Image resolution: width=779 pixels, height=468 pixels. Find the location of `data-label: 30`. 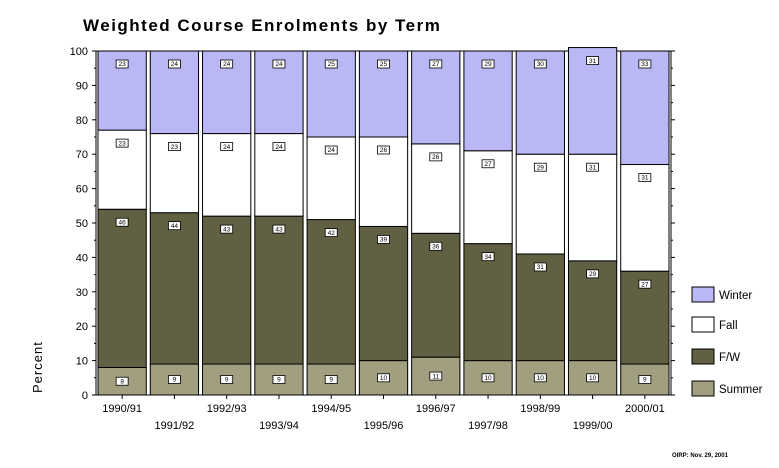

data-label: 30 is located at coordinates (541, 64).